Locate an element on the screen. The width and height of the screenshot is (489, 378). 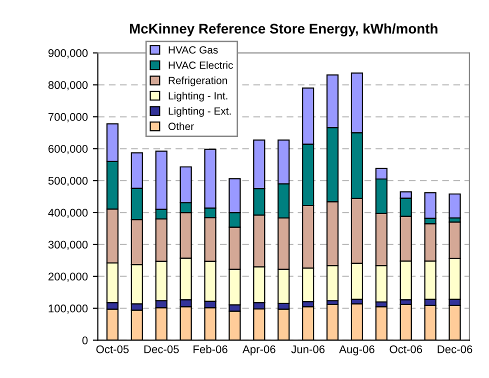
legend-label: Refrigeration is located at coordinates (197, 81).